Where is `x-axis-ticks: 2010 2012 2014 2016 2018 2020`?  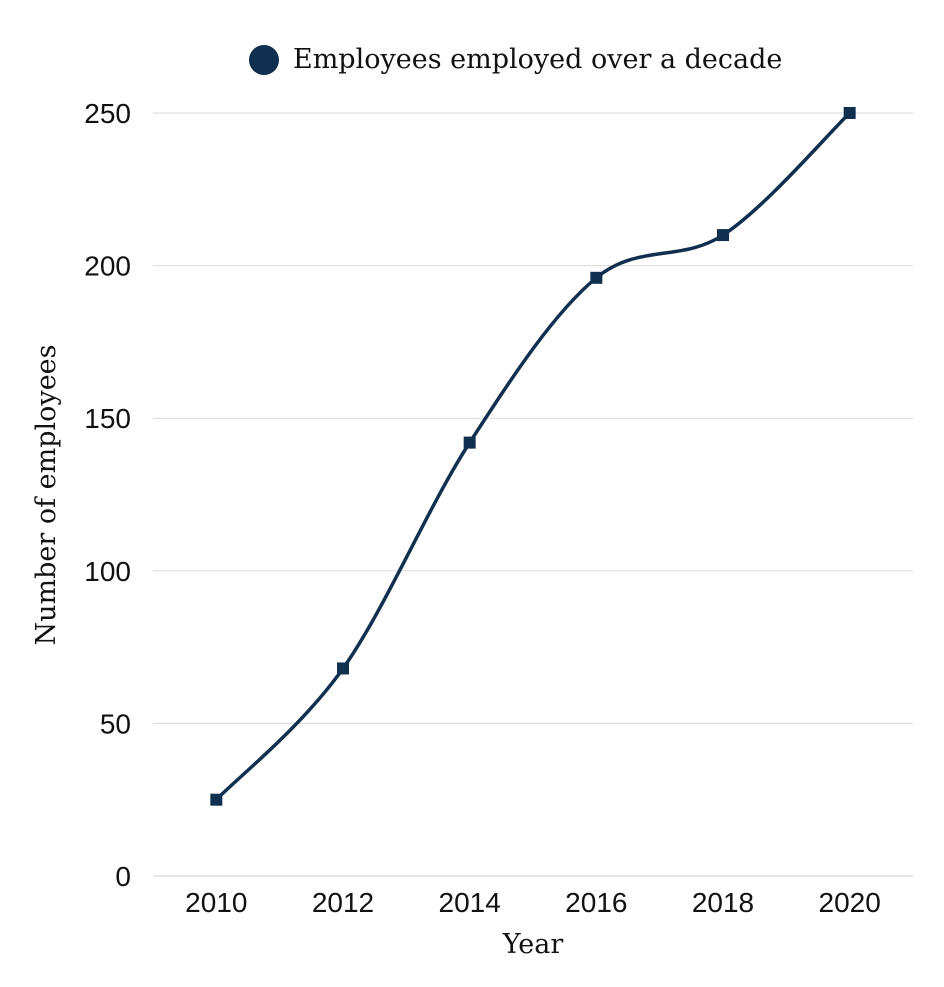
x-axis-ticks: 2010 2012 2014 2016 2018 2020 is located at coordinates (533, 902).